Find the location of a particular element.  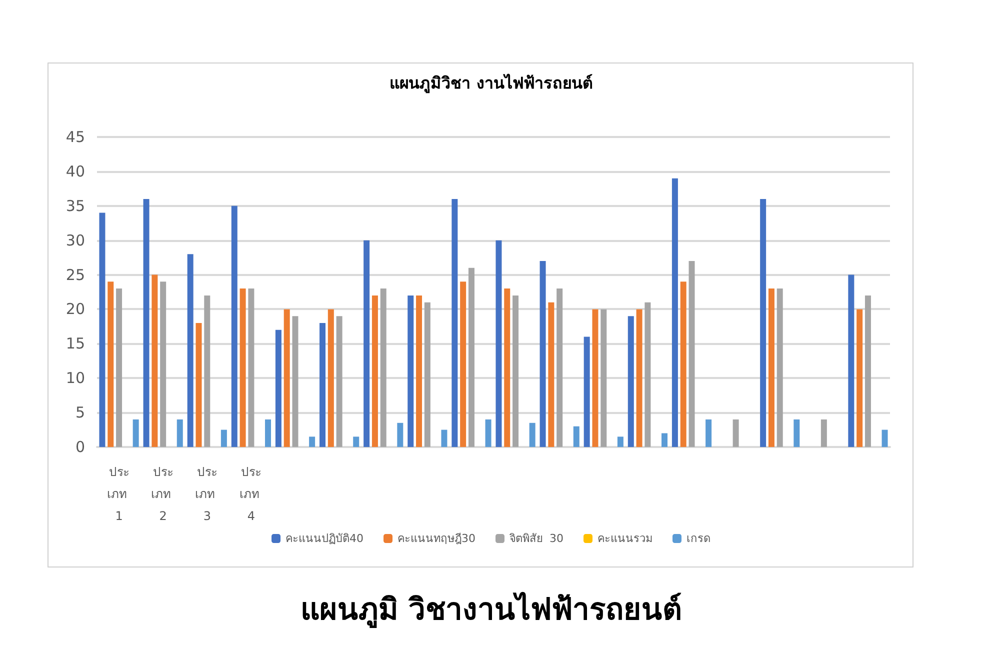

y-tick-label: 25 is located at coordinates (75, 275).